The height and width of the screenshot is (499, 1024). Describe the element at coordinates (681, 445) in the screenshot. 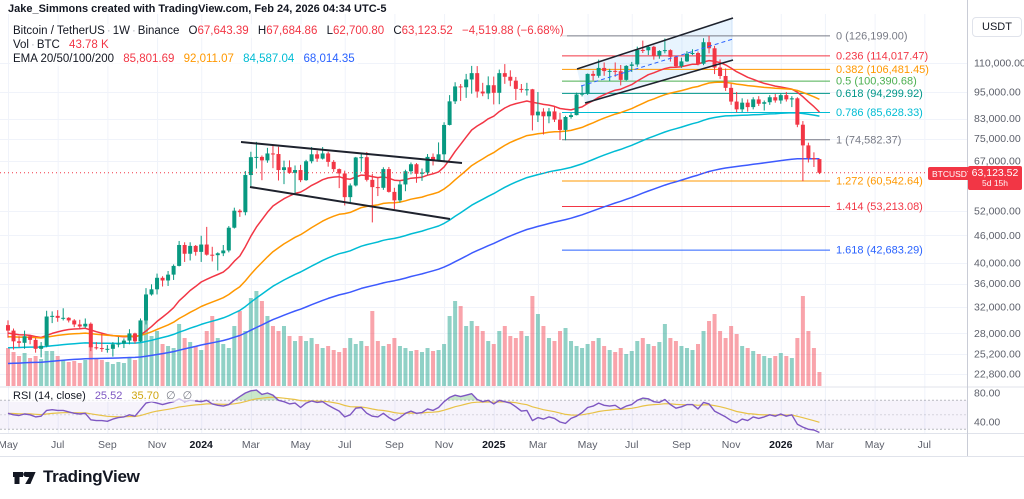

I see `time-tick-label: Sep` at that location.